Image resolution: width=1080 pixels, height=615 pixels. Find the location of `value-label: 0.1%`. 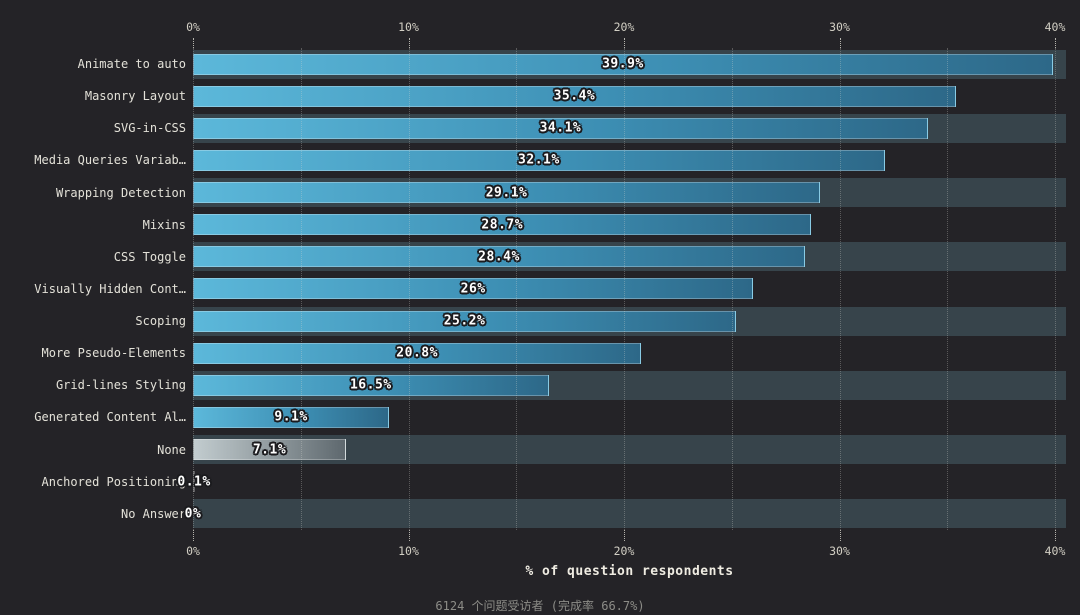

value-label: 0.1% is located at coordinates (194, 482).